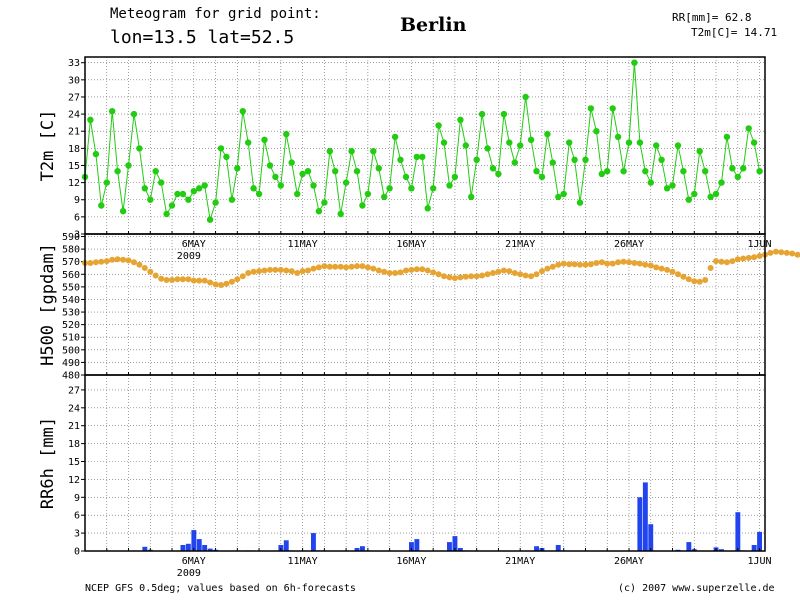 The height and width of the screenshot is (600, 800). Describe the element at coordinates (77, 552) in the screenshot. I see `ytick-label: 0` at that location.